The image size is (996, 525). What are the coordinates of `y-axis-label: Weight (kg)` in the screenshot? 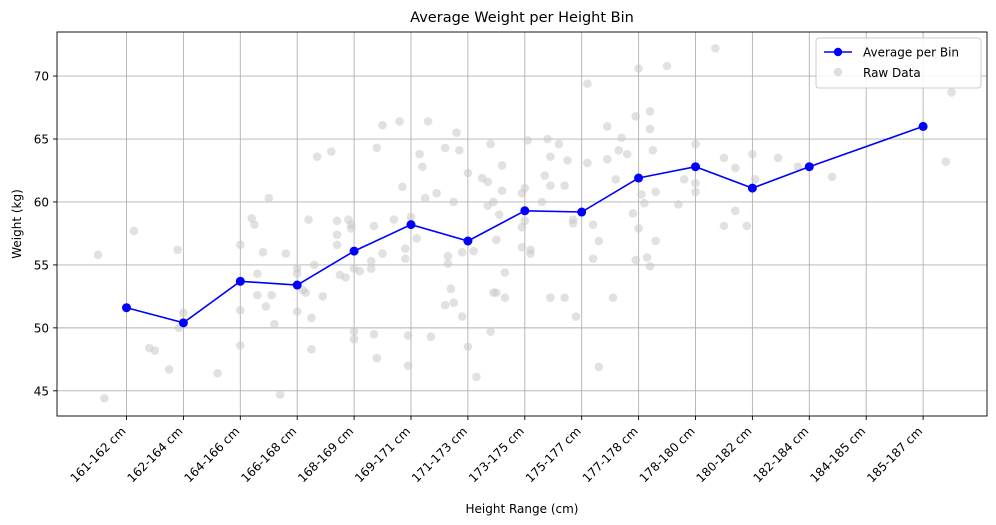 It's located at (17, 224).